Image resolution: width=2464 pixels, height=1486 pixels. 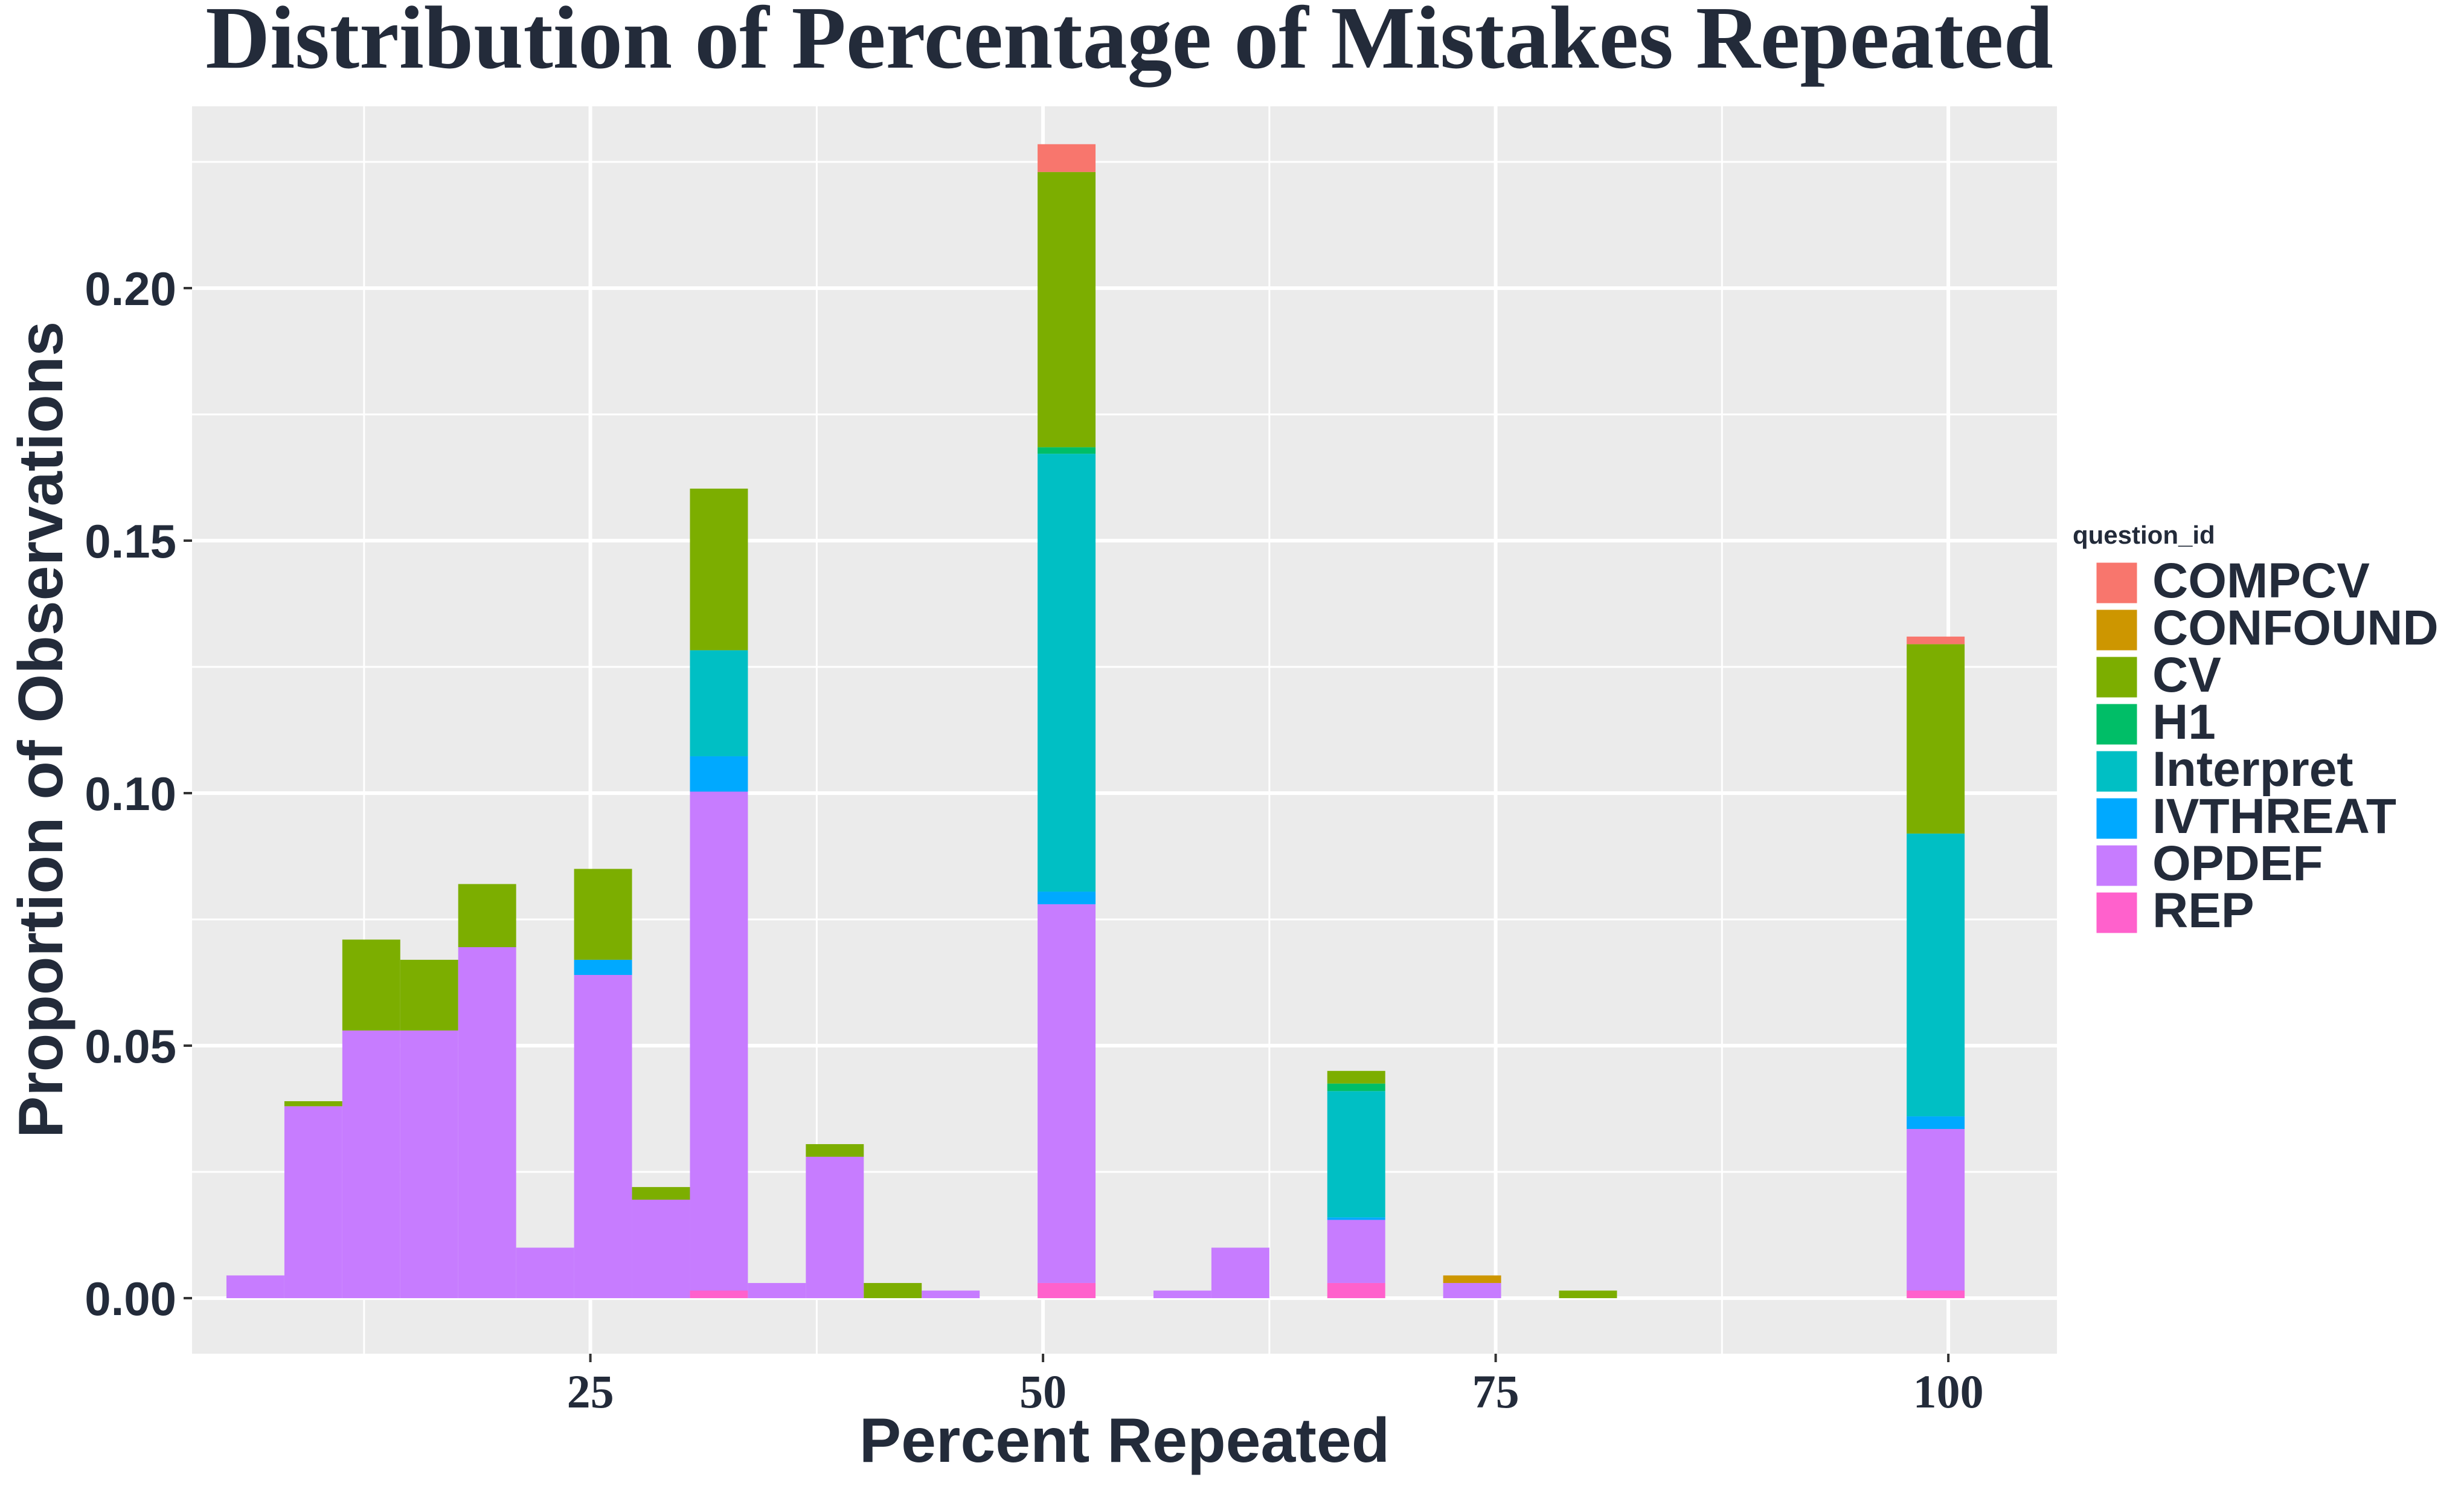 I want to click on legend-swatch-compcv, so click(x=2116, y=583).